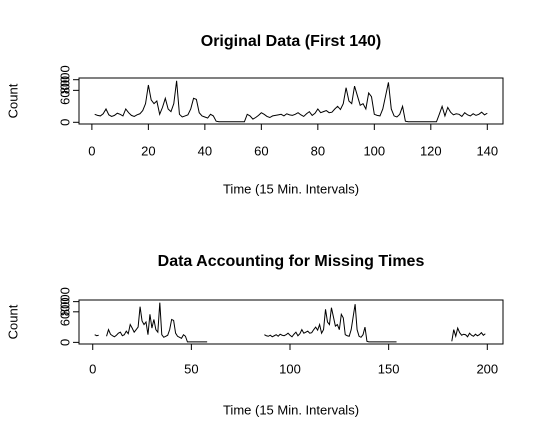 The height and width of the screenshot is (442, 544). I want to click on x-tick-label: 120, so click(431, 150).